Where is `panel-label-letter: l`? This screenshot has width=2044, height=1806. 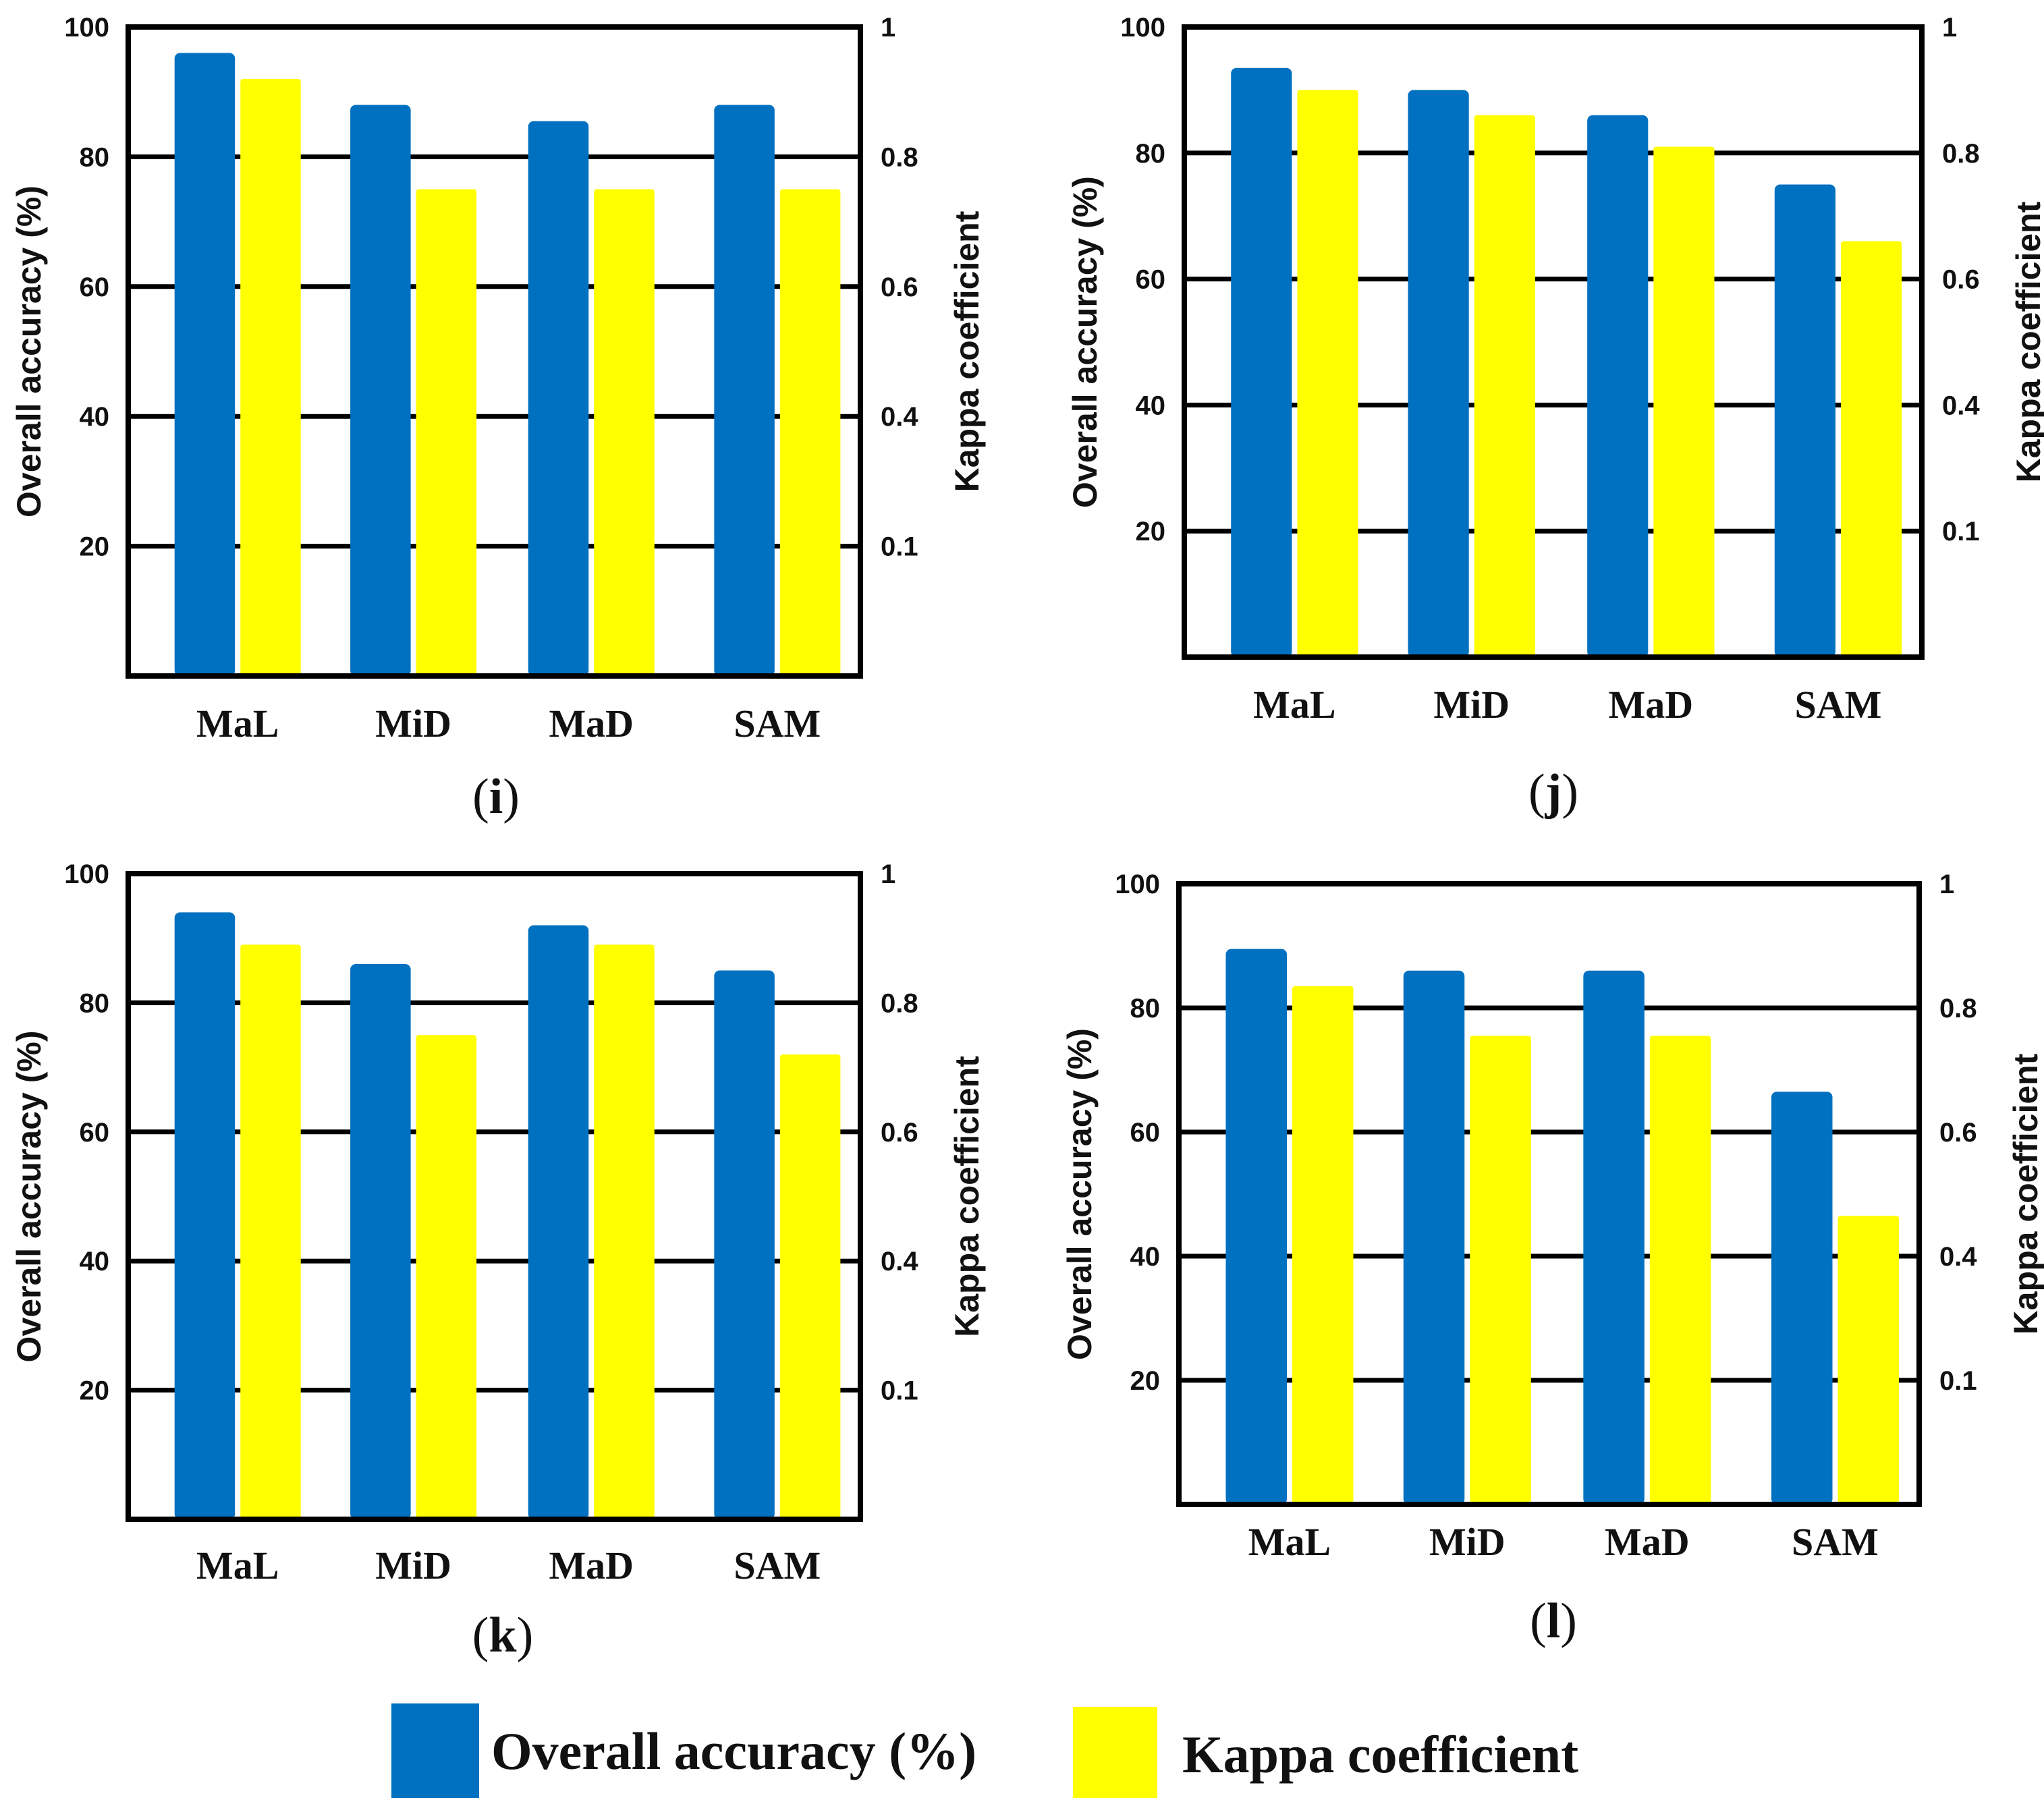
panel-label-letter: l is located at coordinates (1554, 1621).